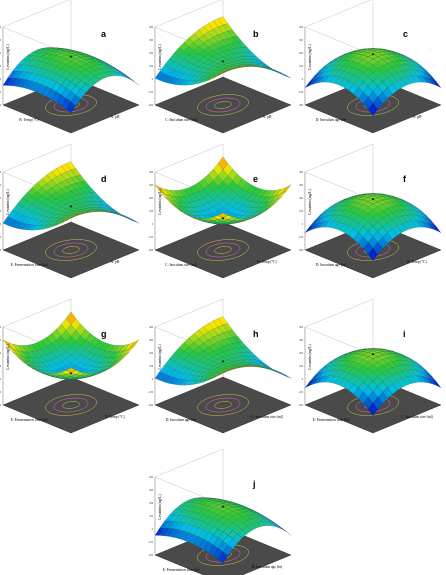 Image resolution: width=446 pixels, height=575 pixels. I want to click on panel-letter: j, so click(254, 484).